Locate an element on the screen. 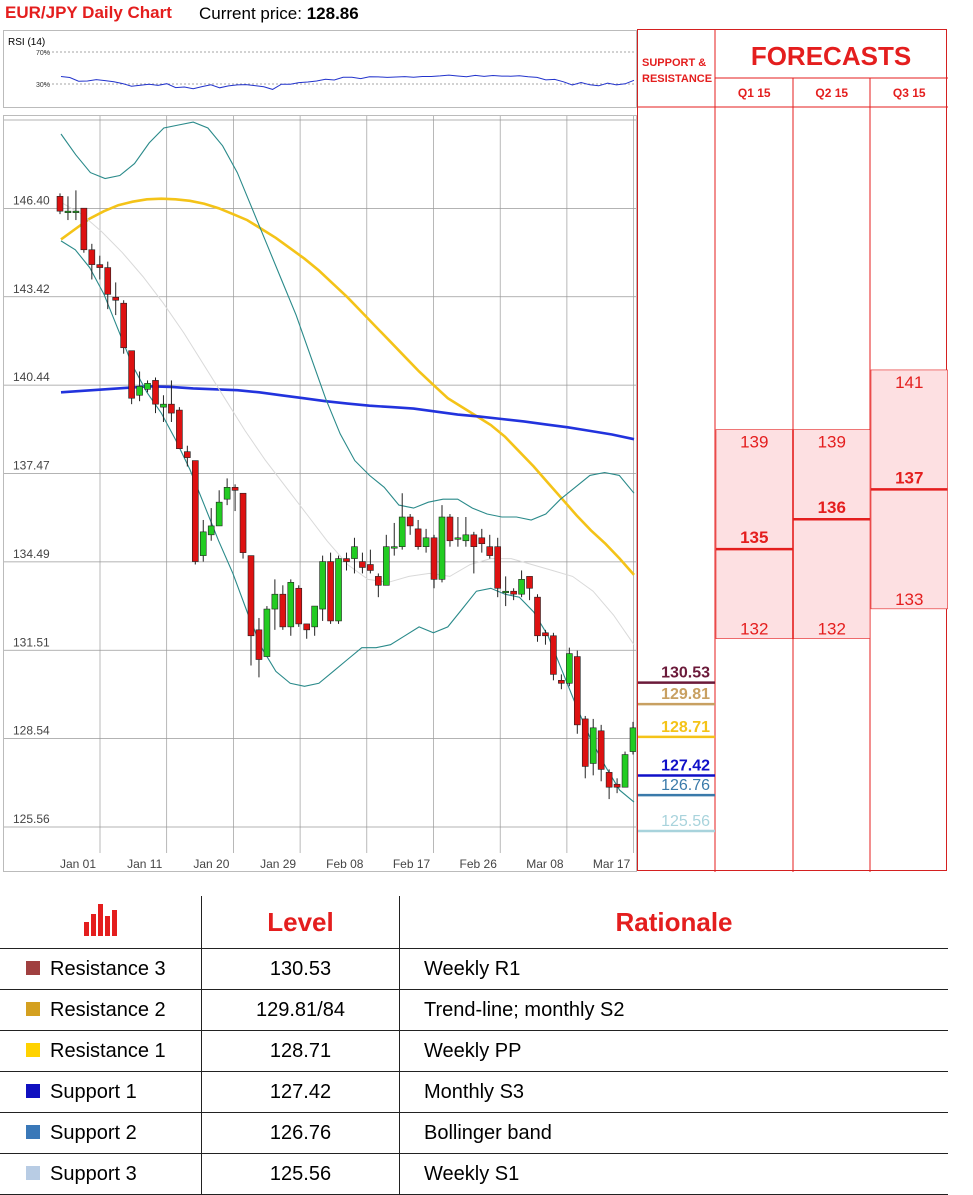  rsi-chart: RSI (14) 70% 30% is located at coordinates (321, 63).